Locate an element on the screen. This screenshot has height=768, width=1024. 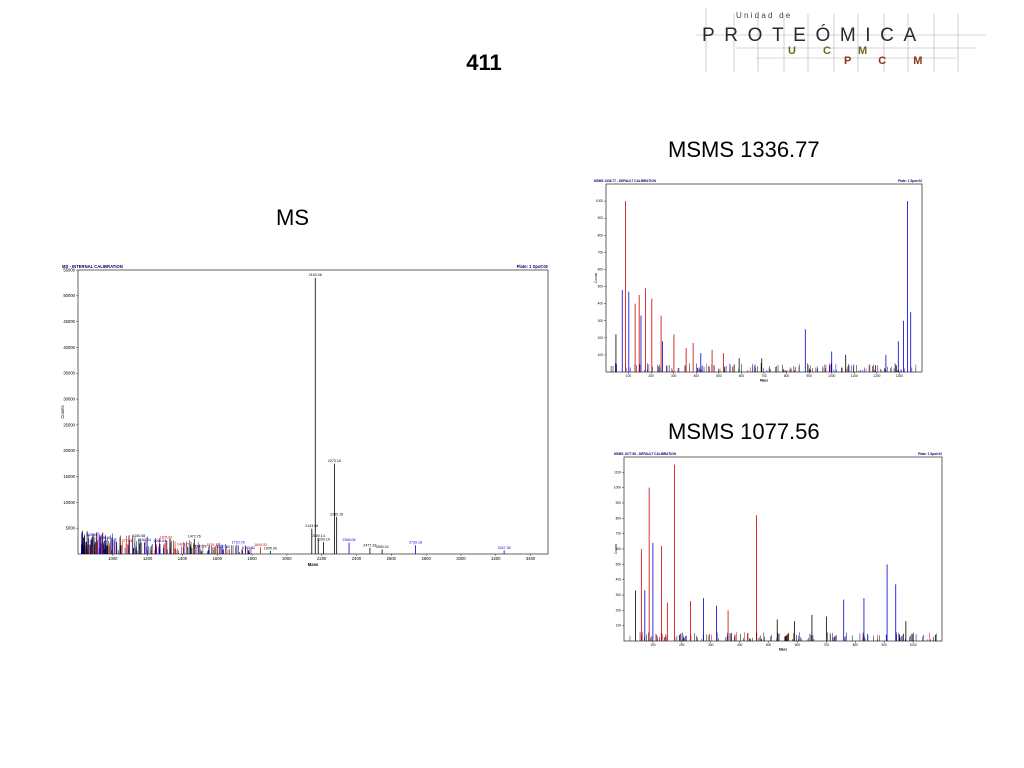
msms2-y-tick-label: 400 is located at coordinates (619, 580).